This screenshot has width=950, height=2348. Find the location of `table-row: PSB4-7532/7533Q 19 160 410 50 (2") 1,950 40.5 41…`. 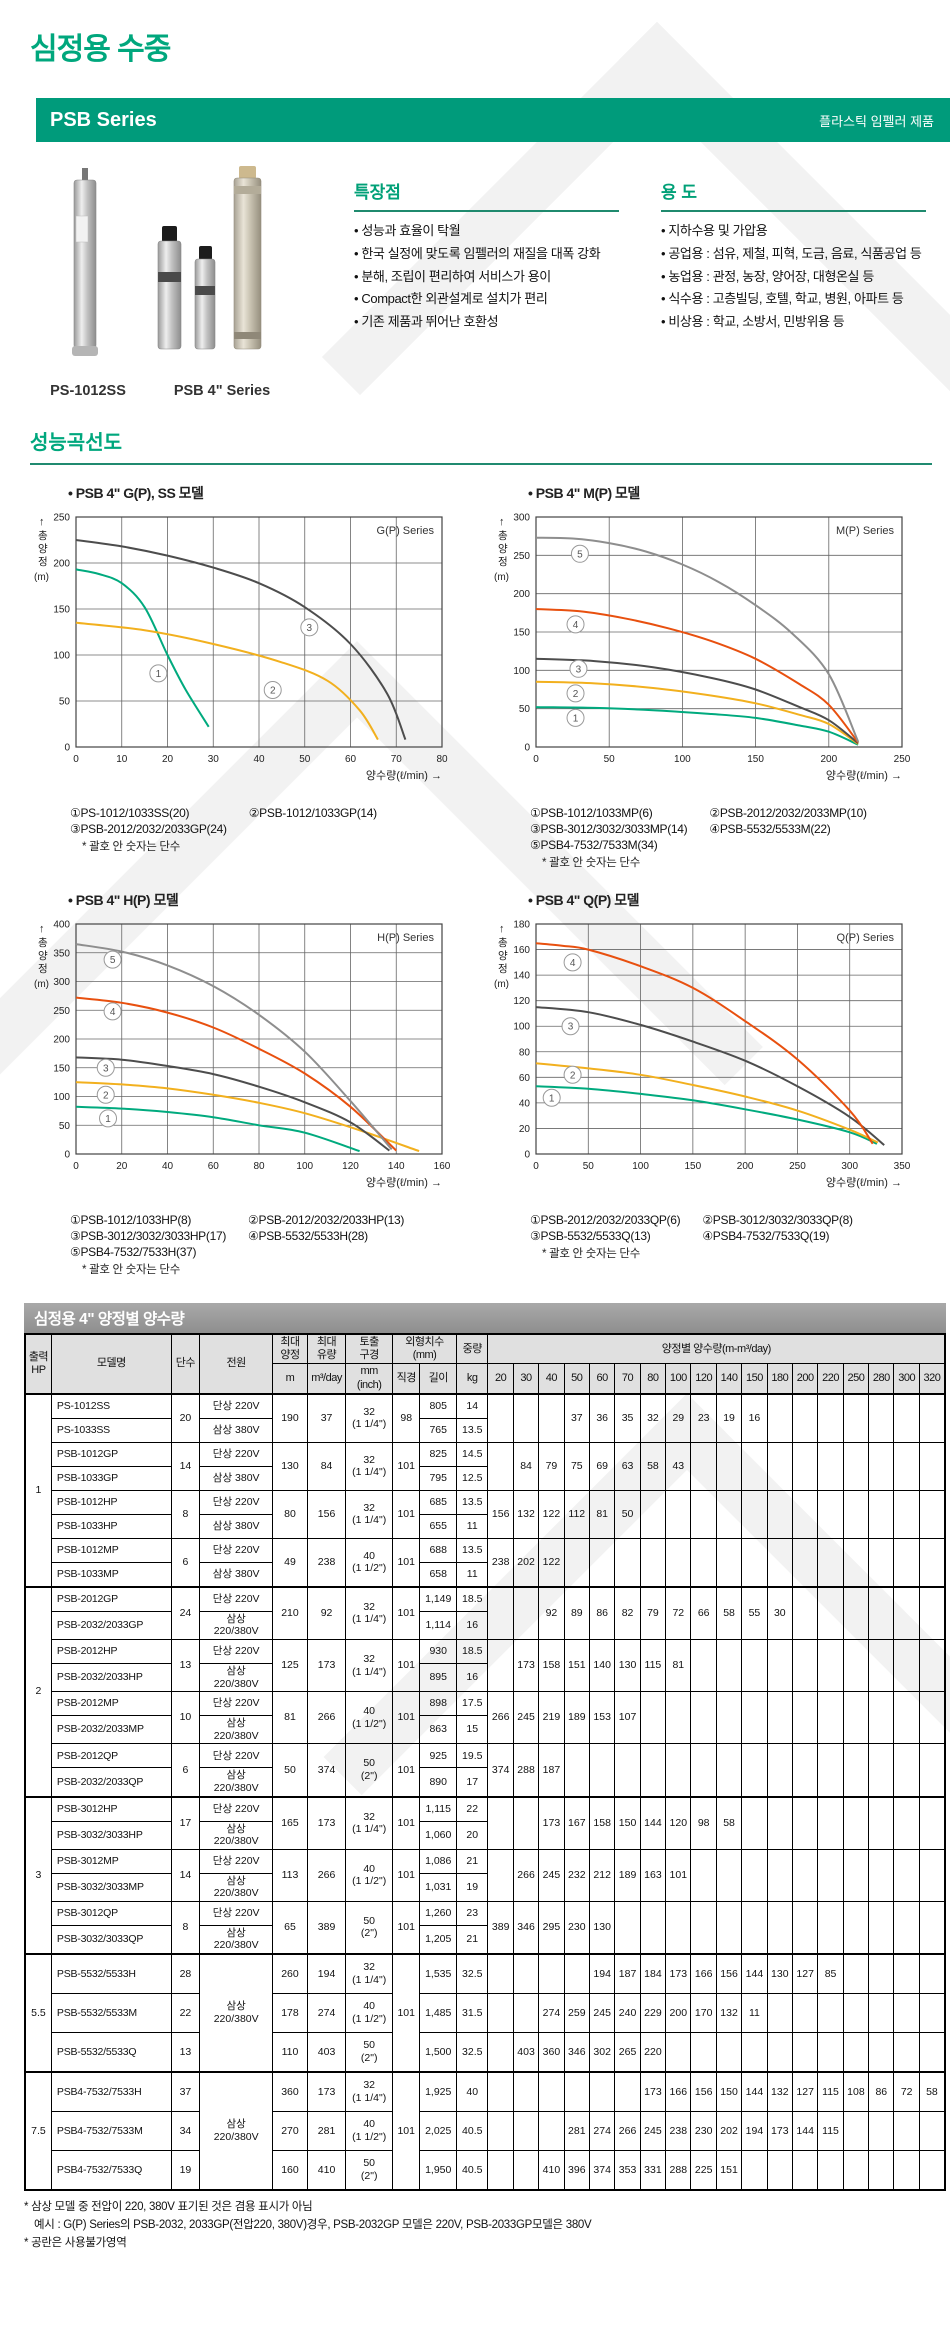

table-row: PSB4-7532/7533Q 19 160 410 50 (2") 1,950 40.5 41… is located at coordinates (485, 2170).